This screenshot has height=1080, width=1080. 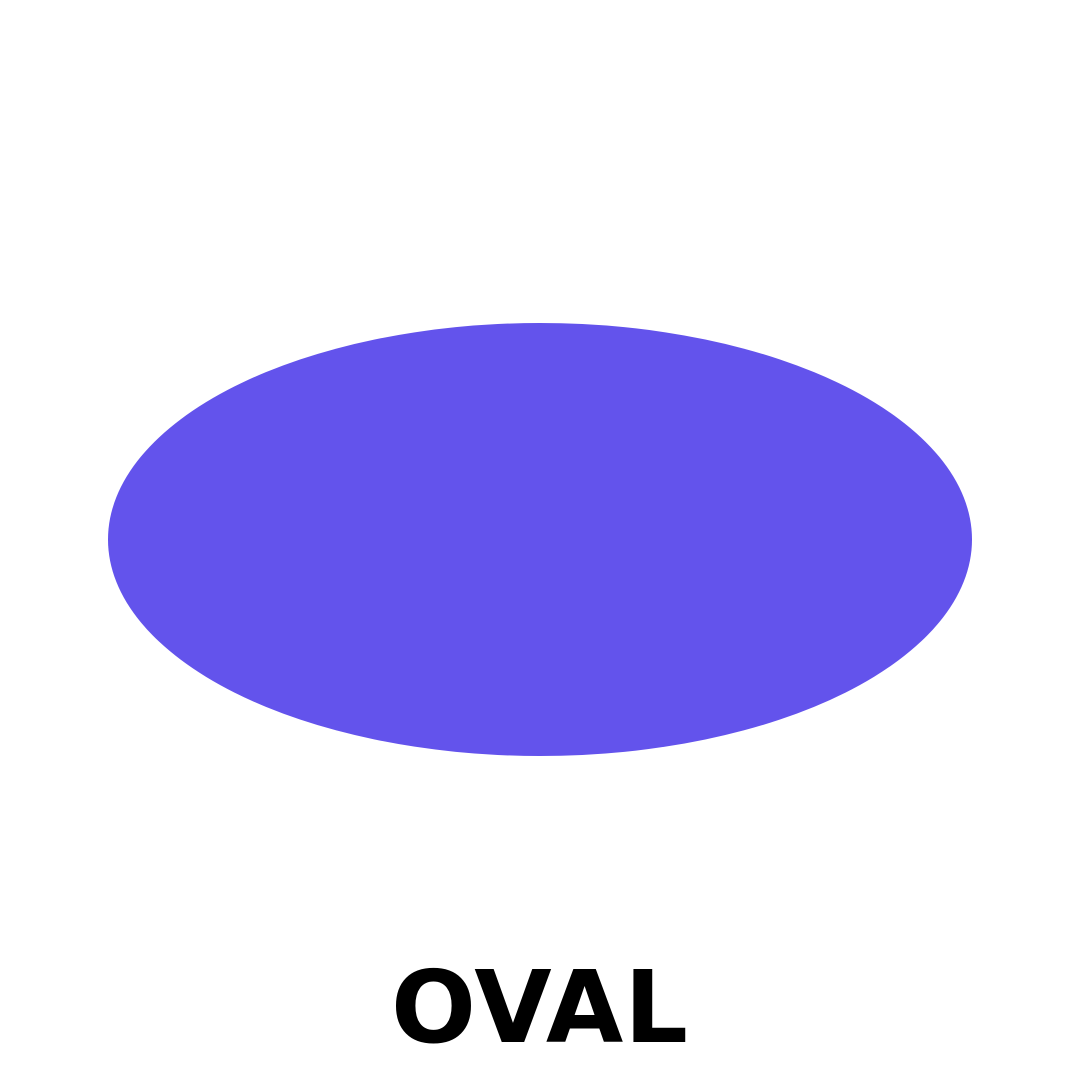 What do you see at coordinates (540, 1007) in the screenshot?
I see `shape-name-caption: OVAL` at bounding box center [540, 1007].